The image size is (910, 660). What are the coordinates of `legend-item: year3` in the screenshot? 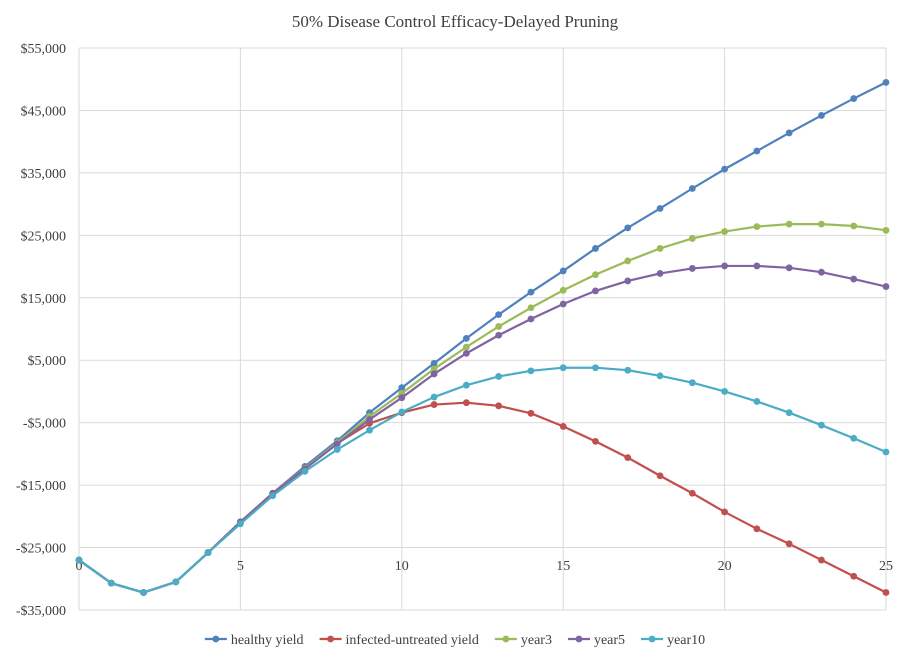 It's located at (523, 640).